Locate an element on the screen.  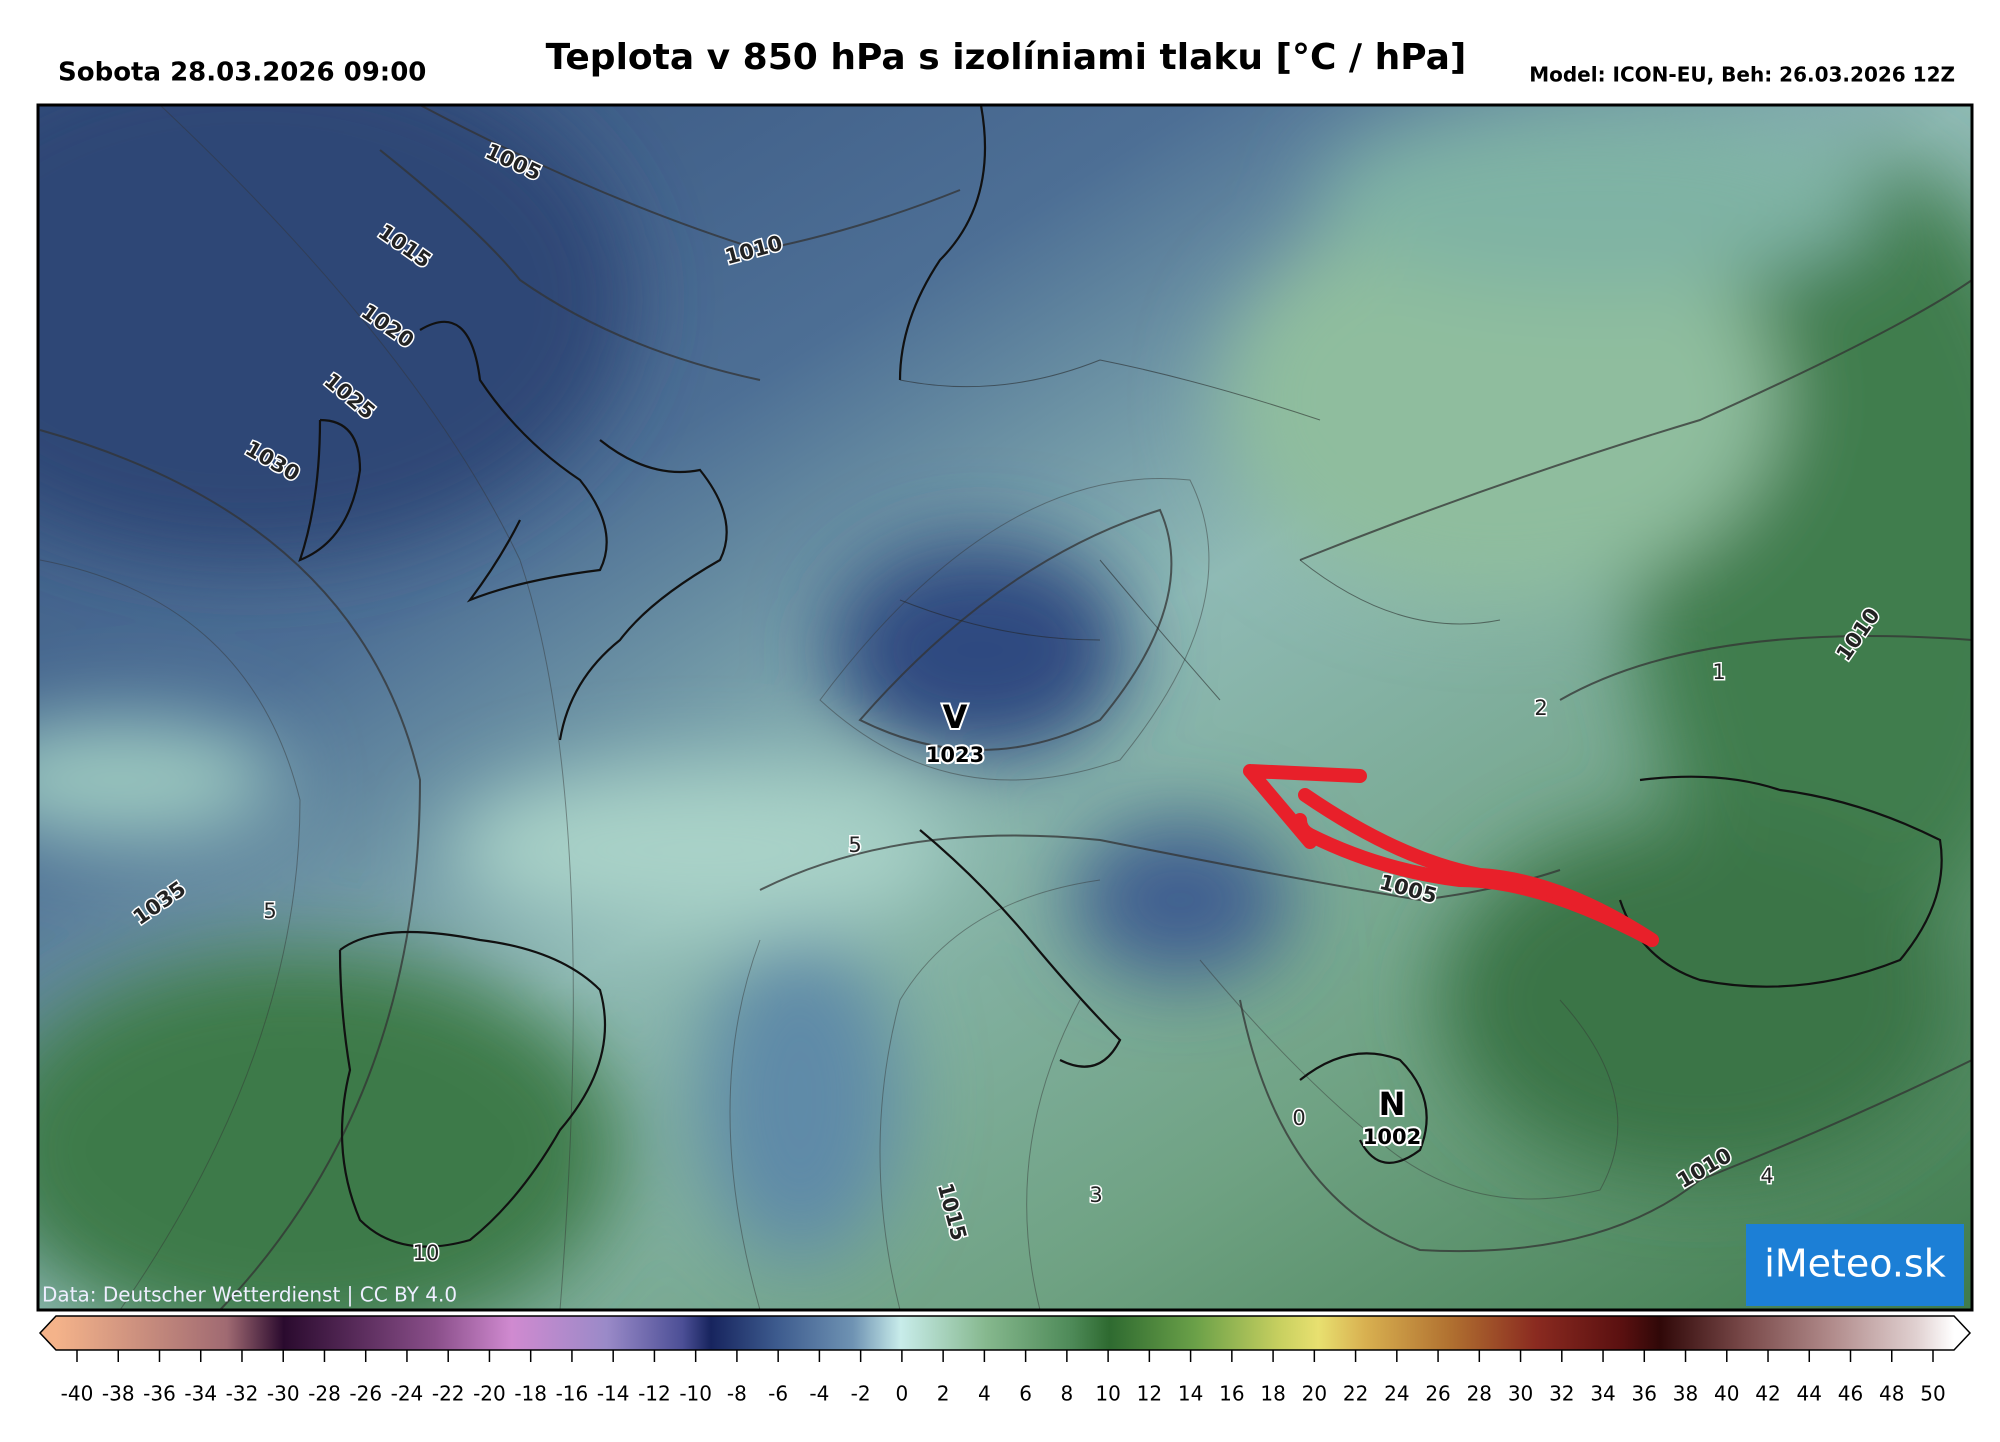
colorbar-tick-label: 50 is located at coordinates (1932, 1394).